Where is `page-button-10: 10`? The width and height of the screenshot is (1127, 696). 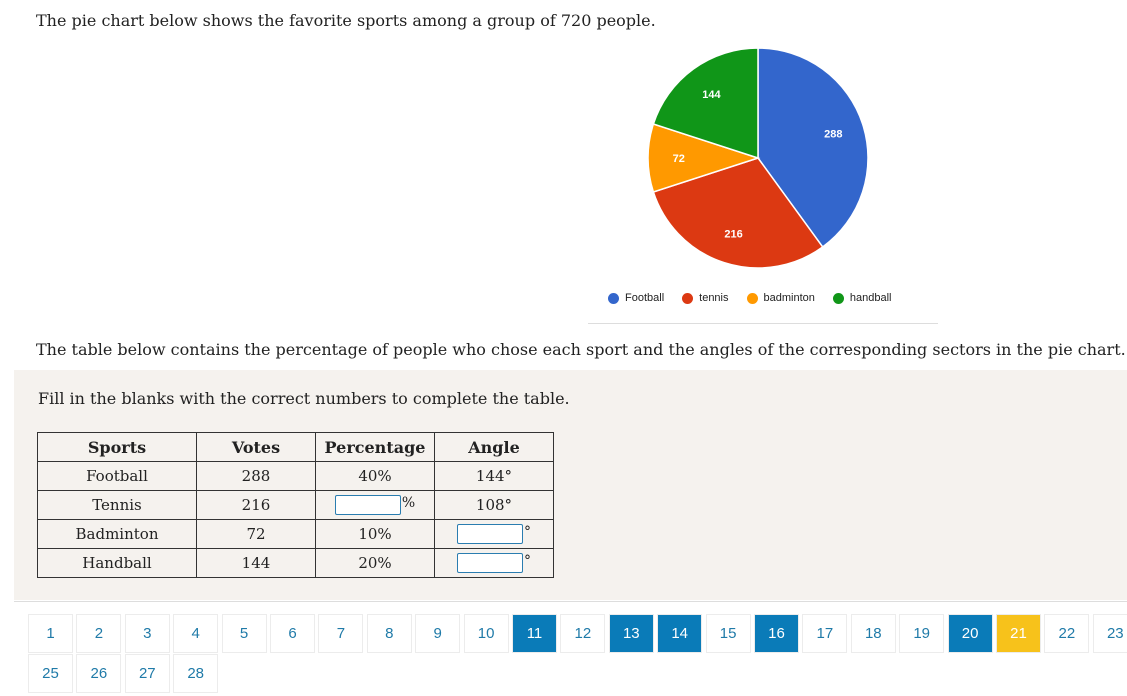
page-button-10: 10 is located at coordinates (486, 633).